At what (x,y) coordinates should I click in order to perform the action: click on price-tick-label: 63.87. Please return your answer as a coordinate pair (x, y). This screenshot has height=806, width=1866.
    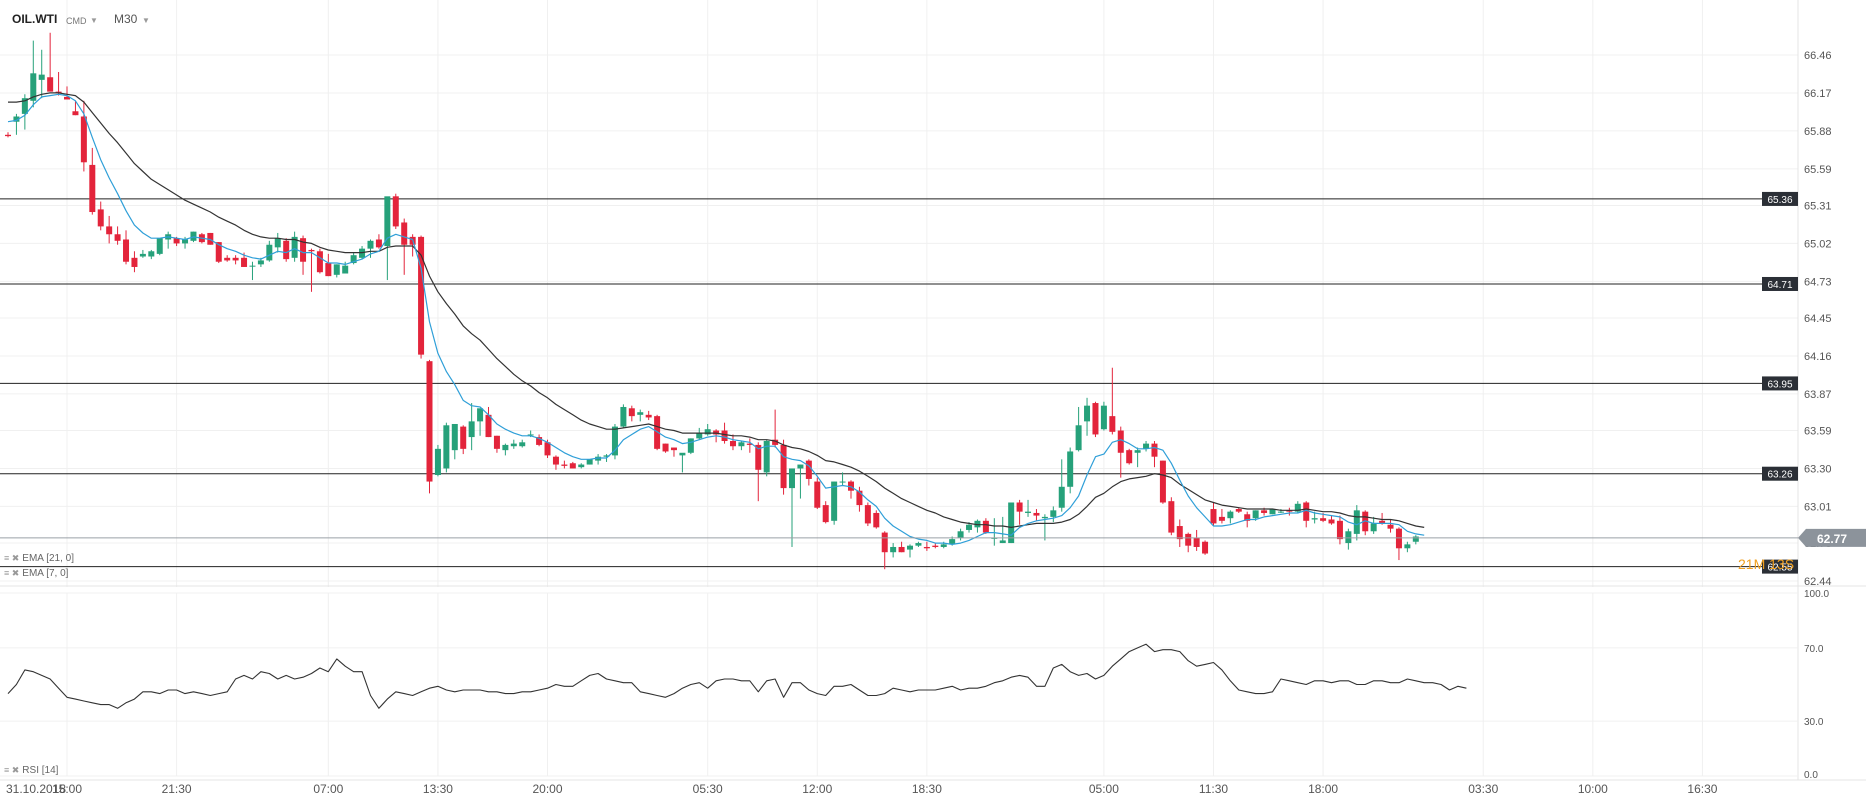
    Looking at the image, I should click on (1818, 395).